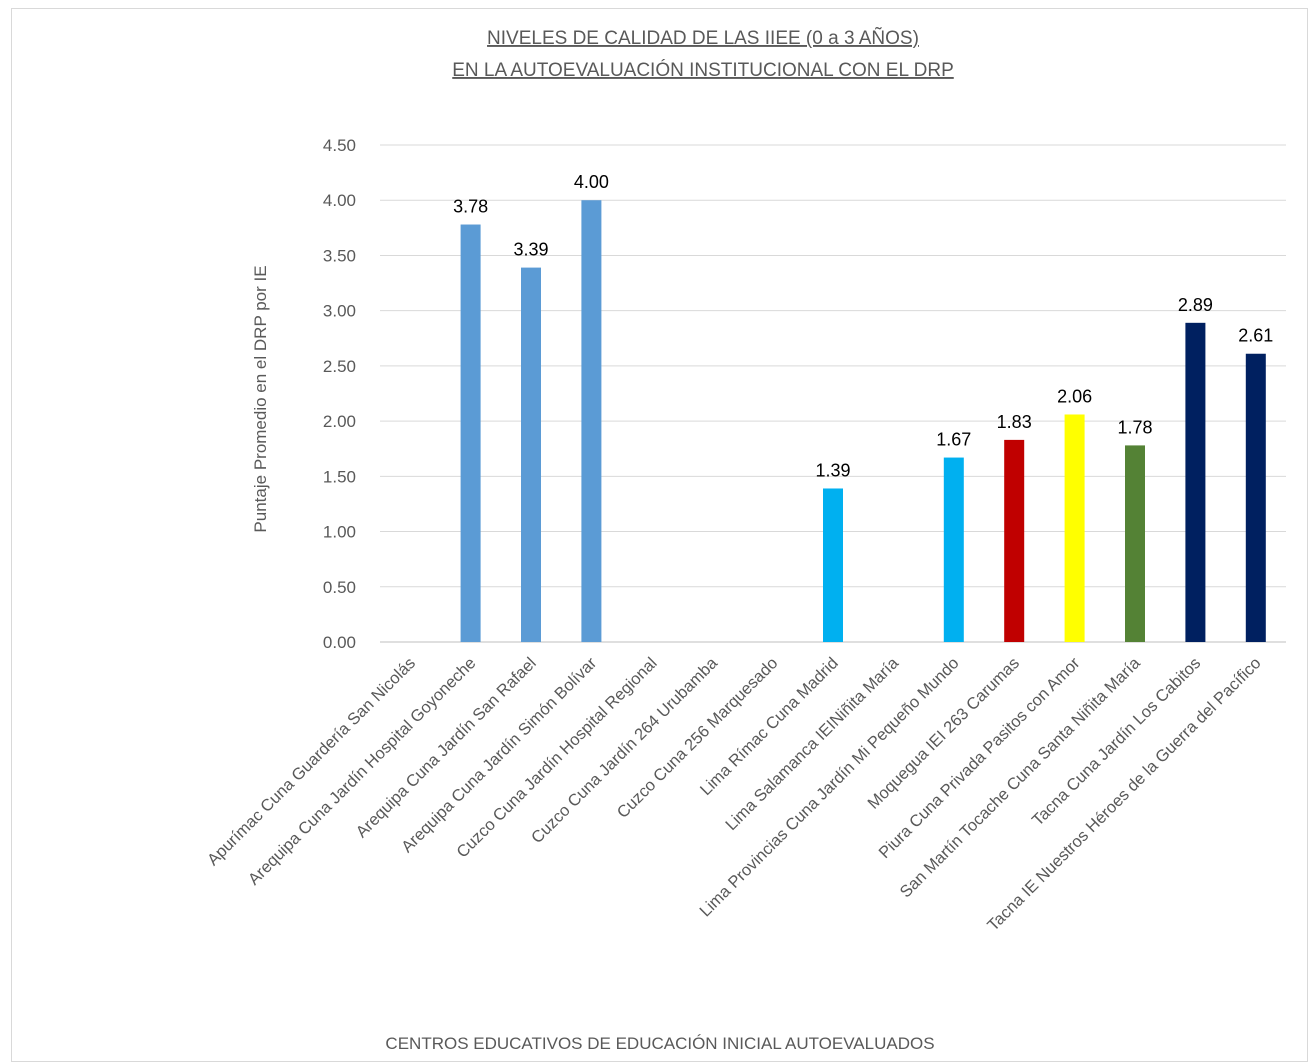  Describe the element at coordinates (339, 476) in the screenshot. I see `y-tick-label: 1.50` at that location.